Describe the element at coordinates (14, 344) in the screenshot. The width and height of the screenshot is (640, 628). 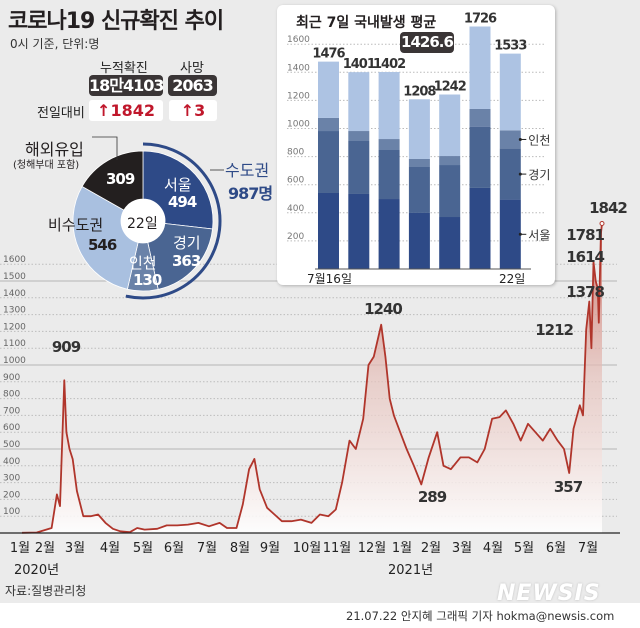
I see `y-tick-label: 1100` at that location.